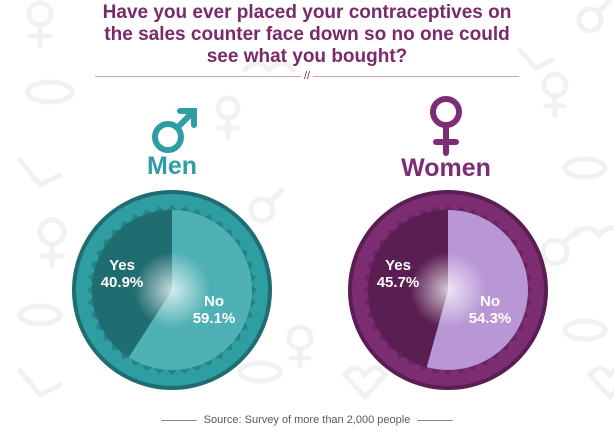 Image resolution: width=614 pixels, height=439 pixels. What do you see at coordinates (307, 56) in the screenshot?
I see `title-line-3: see what you bought?` at bounding box center [307, 56].